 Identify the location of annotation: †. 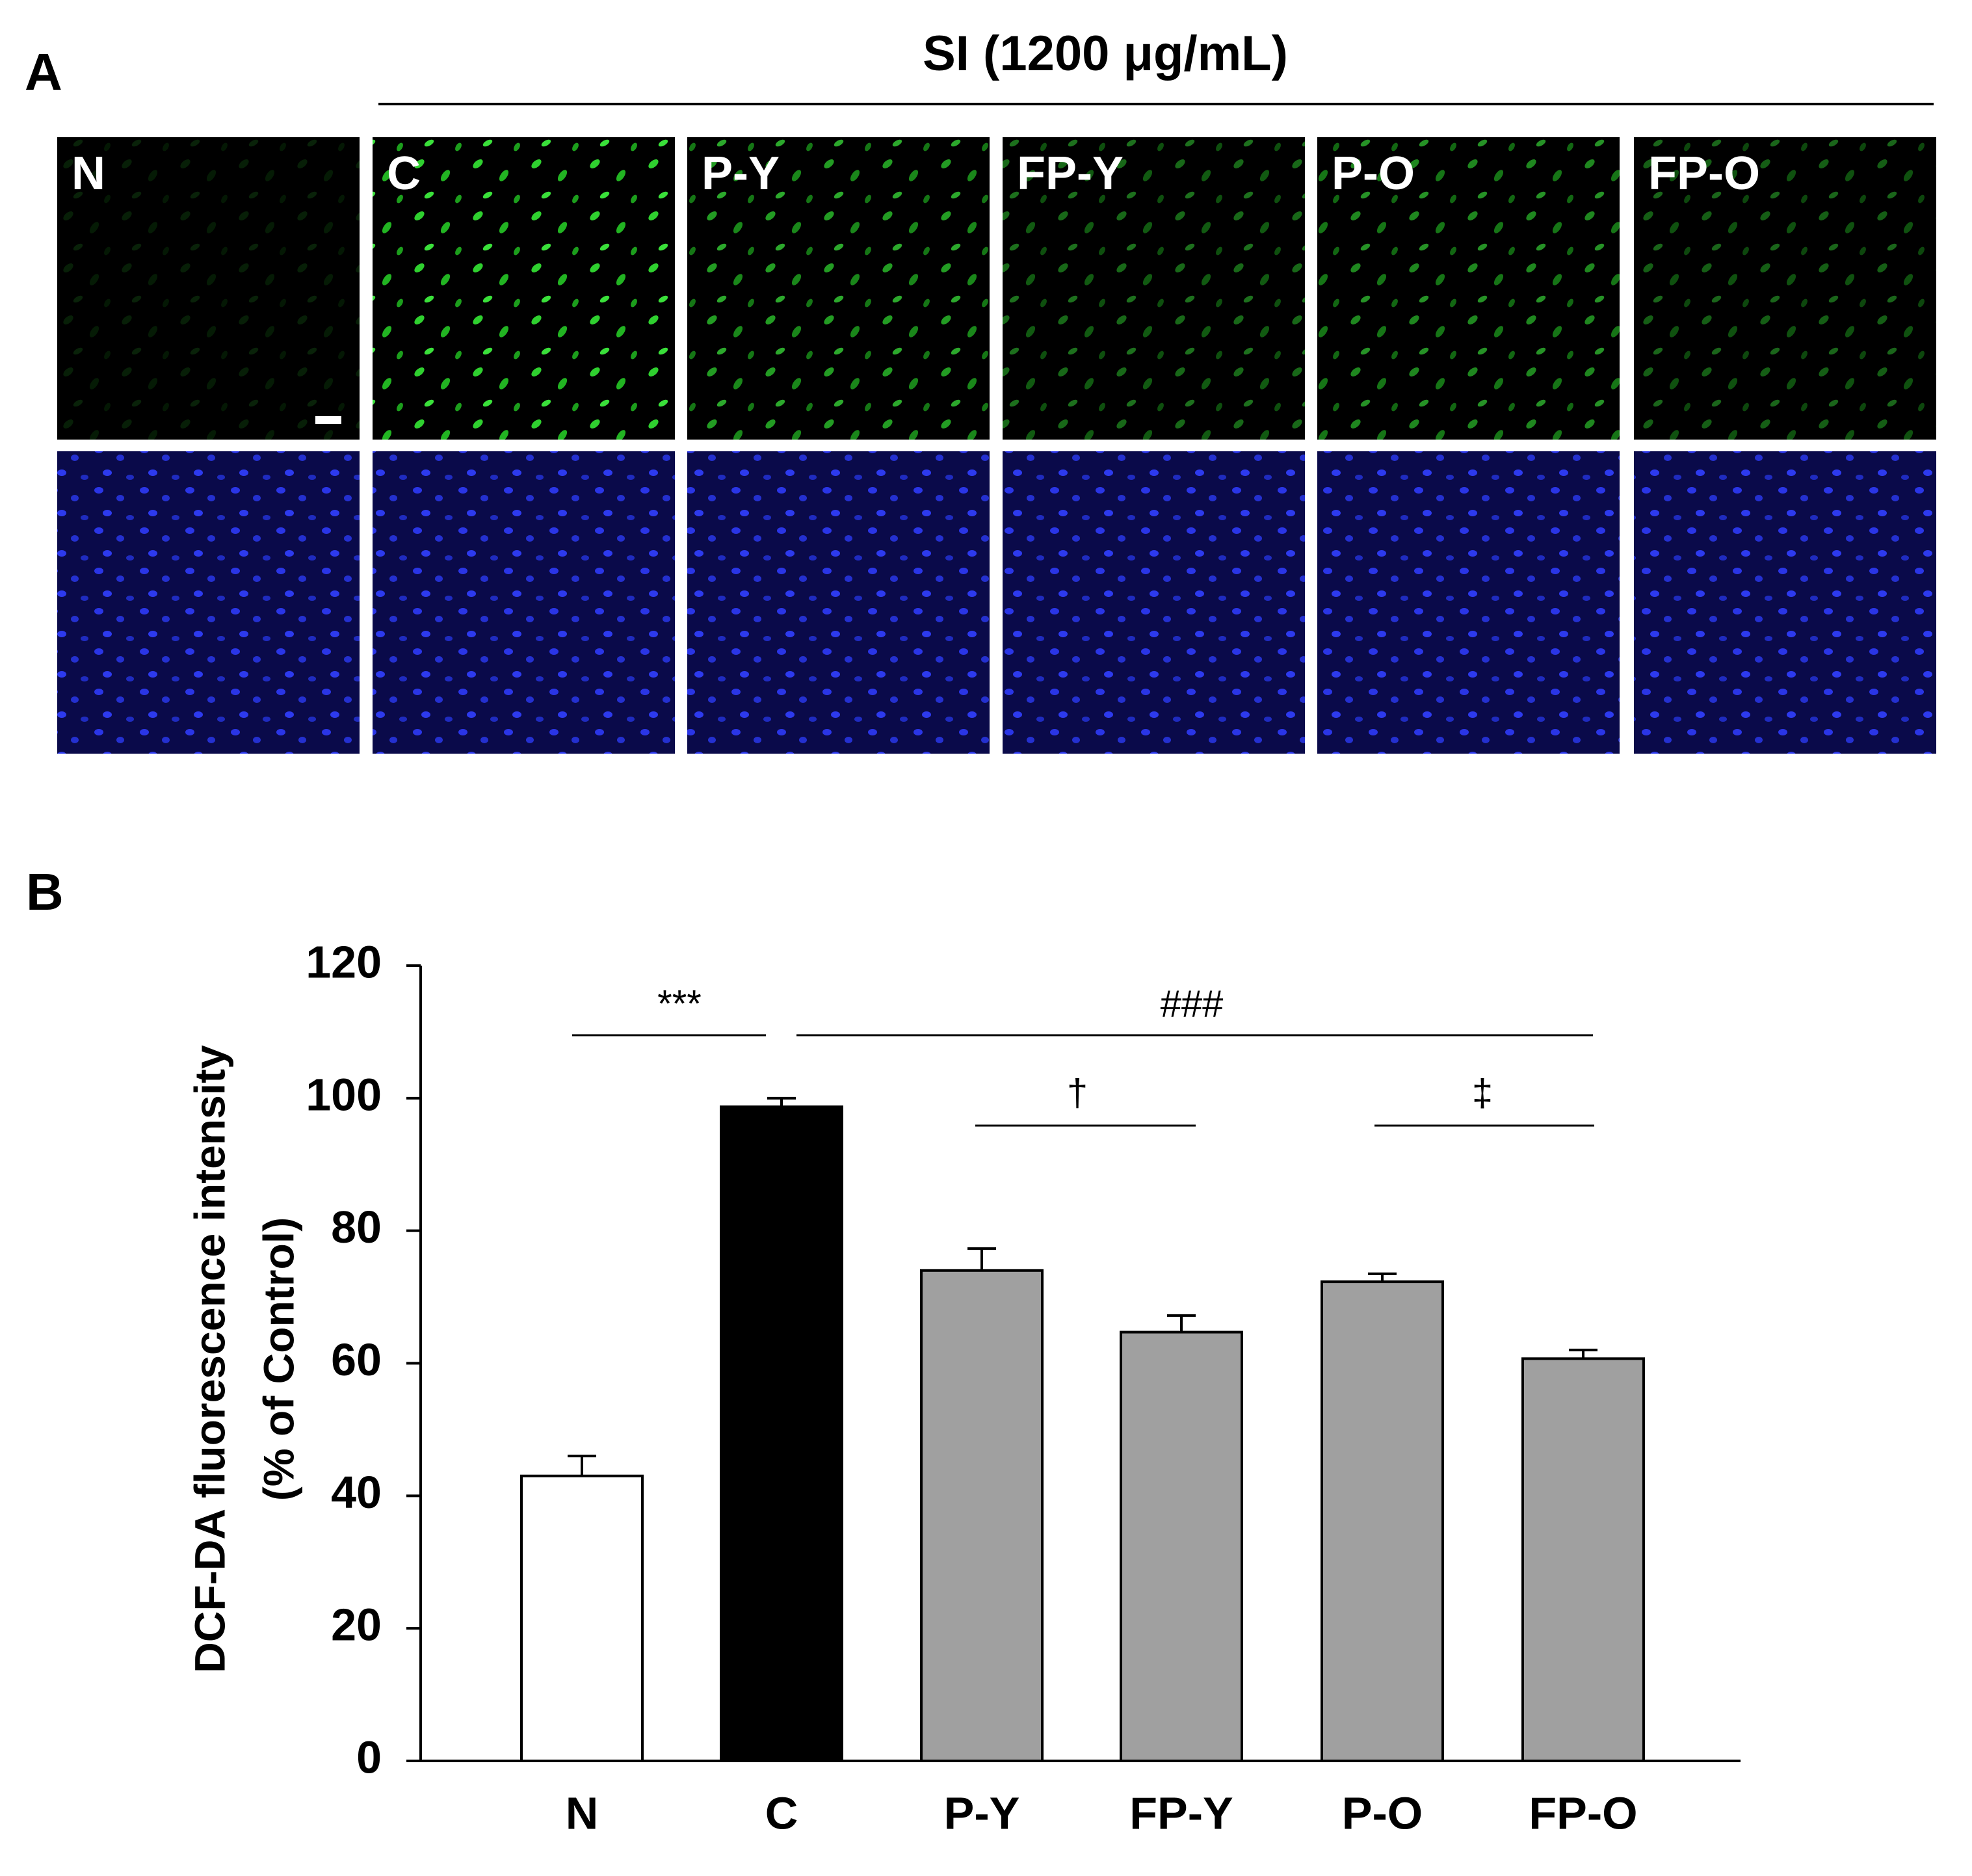
(1078, 1093).